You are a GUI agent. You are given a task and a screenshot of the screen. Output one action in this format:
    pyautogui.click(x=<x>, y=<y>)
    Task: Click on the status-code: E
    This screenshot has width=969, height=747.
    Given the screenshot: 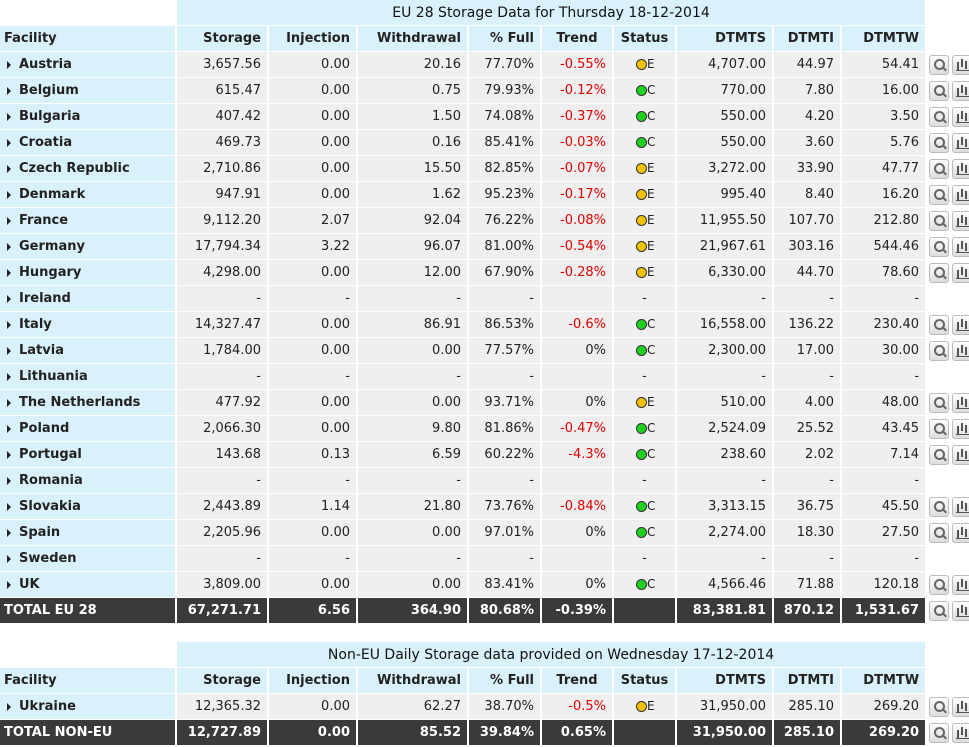 What is the action you would take?
    pyautogui.click(x=651, y=194)
    